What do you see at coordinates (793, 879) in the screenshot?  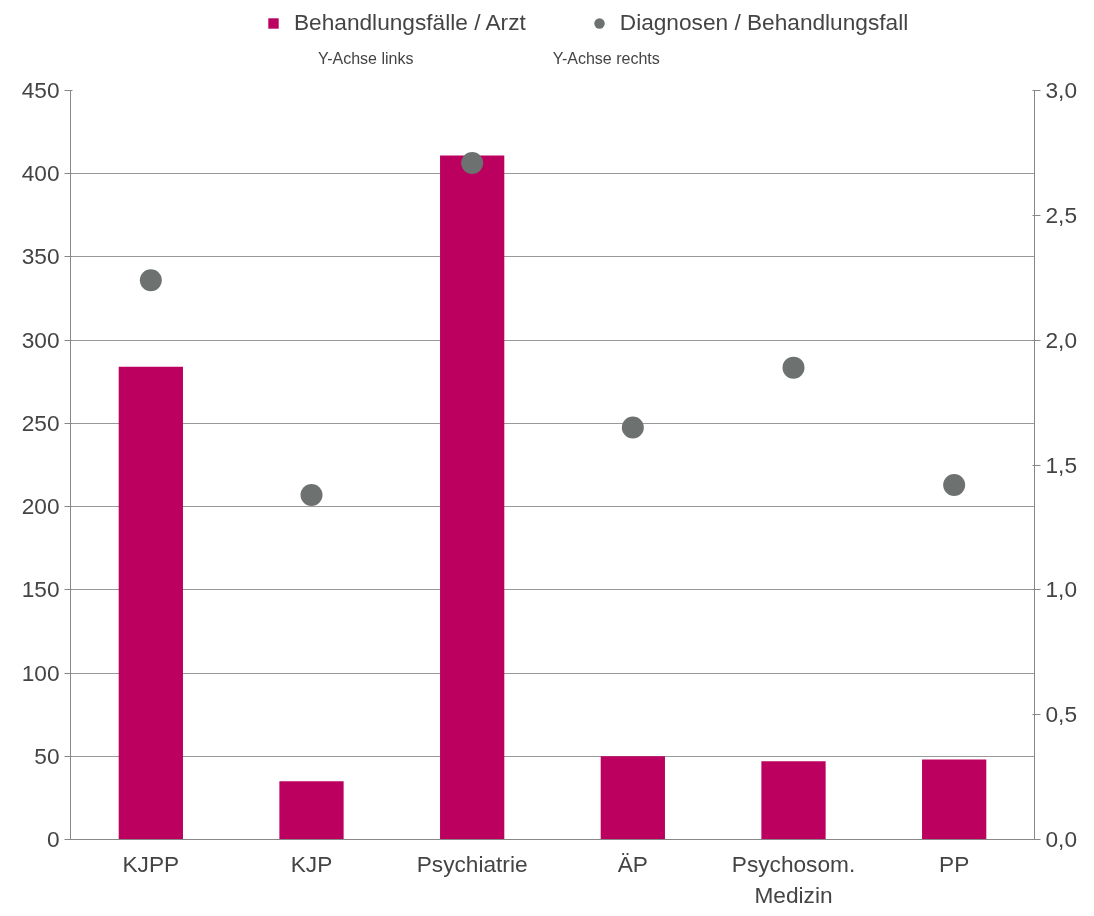 I see `x-tick-label: Psychosom. Medizin` at bounding box center [793, 879].